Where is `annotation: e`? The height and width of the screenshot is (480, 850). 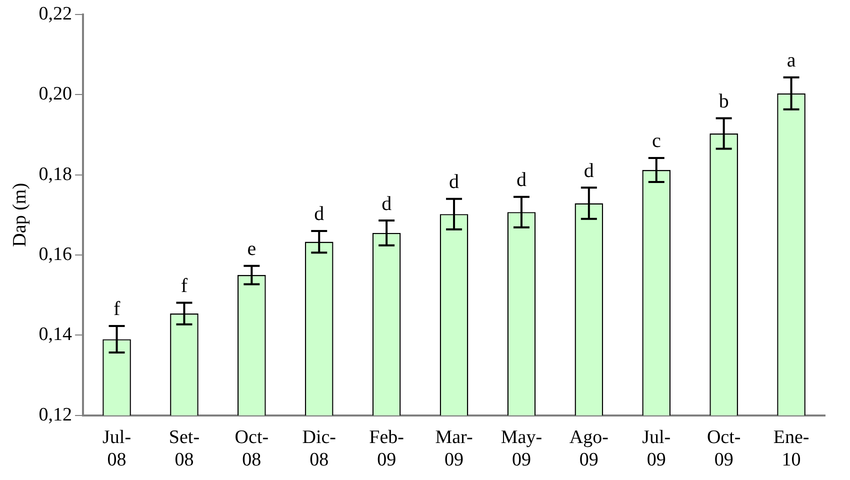 annotation: e is located at coordinates (251, 249).